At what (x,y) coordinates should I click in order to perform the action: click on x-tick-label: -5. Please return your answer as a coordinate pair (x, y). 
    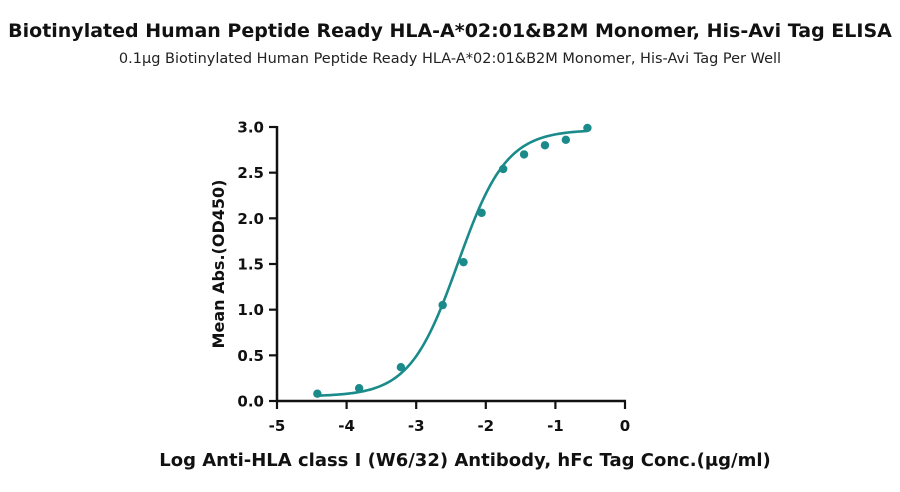
    Looking at the image, I should click on (277, 426).